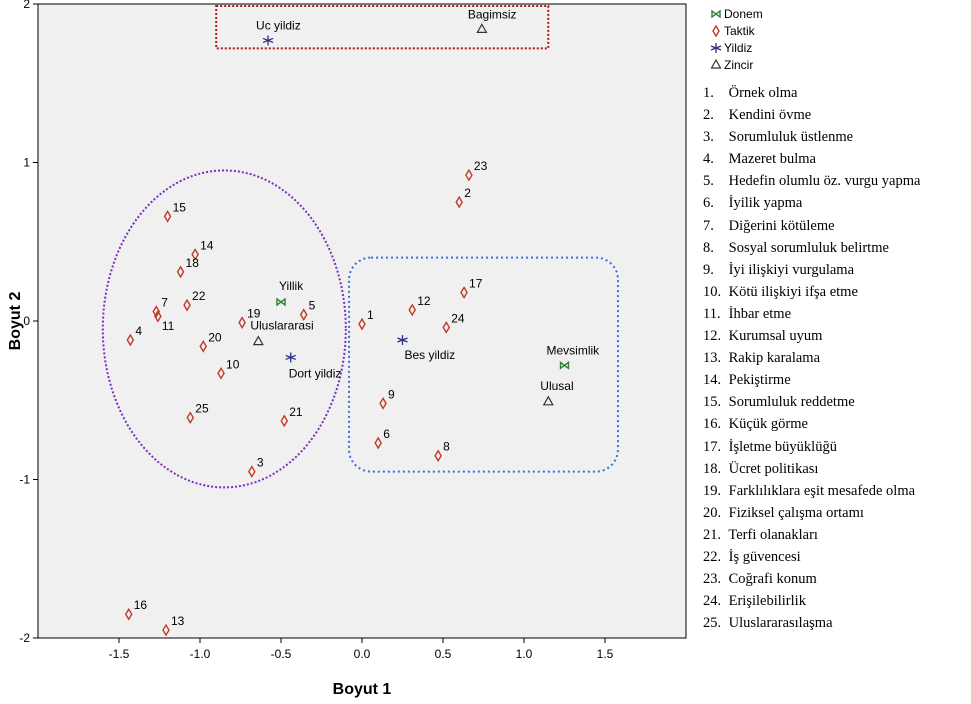  What do you see at coordinates (811, 93) in the screenshot?
I see `legend-item: 1. Örnek olma` at bounding box center [811, 93].